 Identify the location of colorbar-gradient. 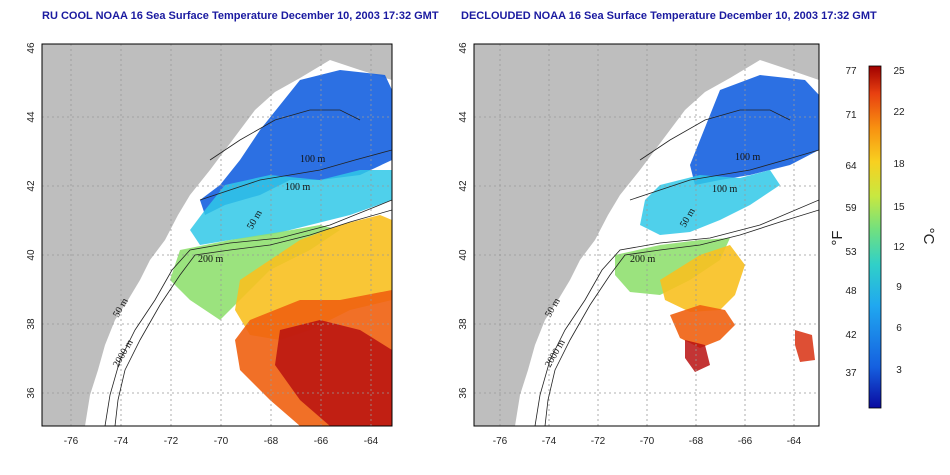
(875, 237).